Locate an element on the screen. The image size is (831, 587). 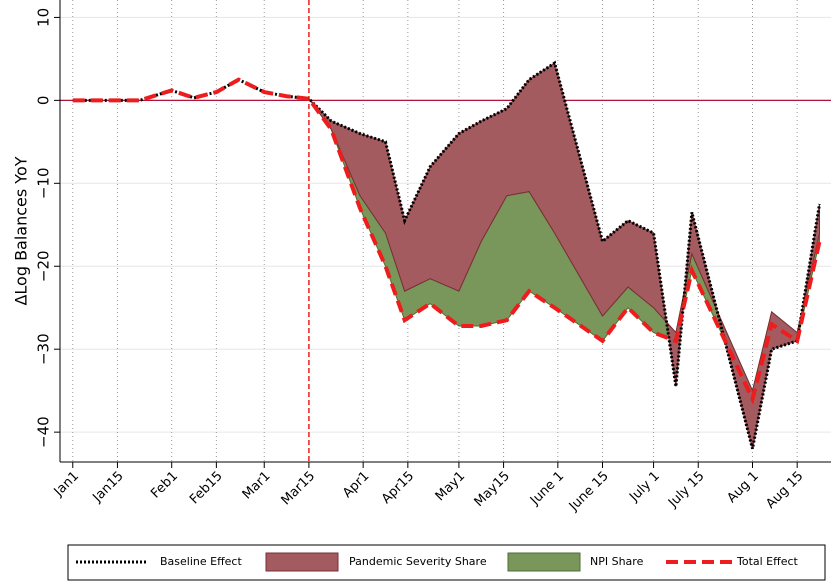
x-tick-label: Feb15 is located at coordinates (206, 488).